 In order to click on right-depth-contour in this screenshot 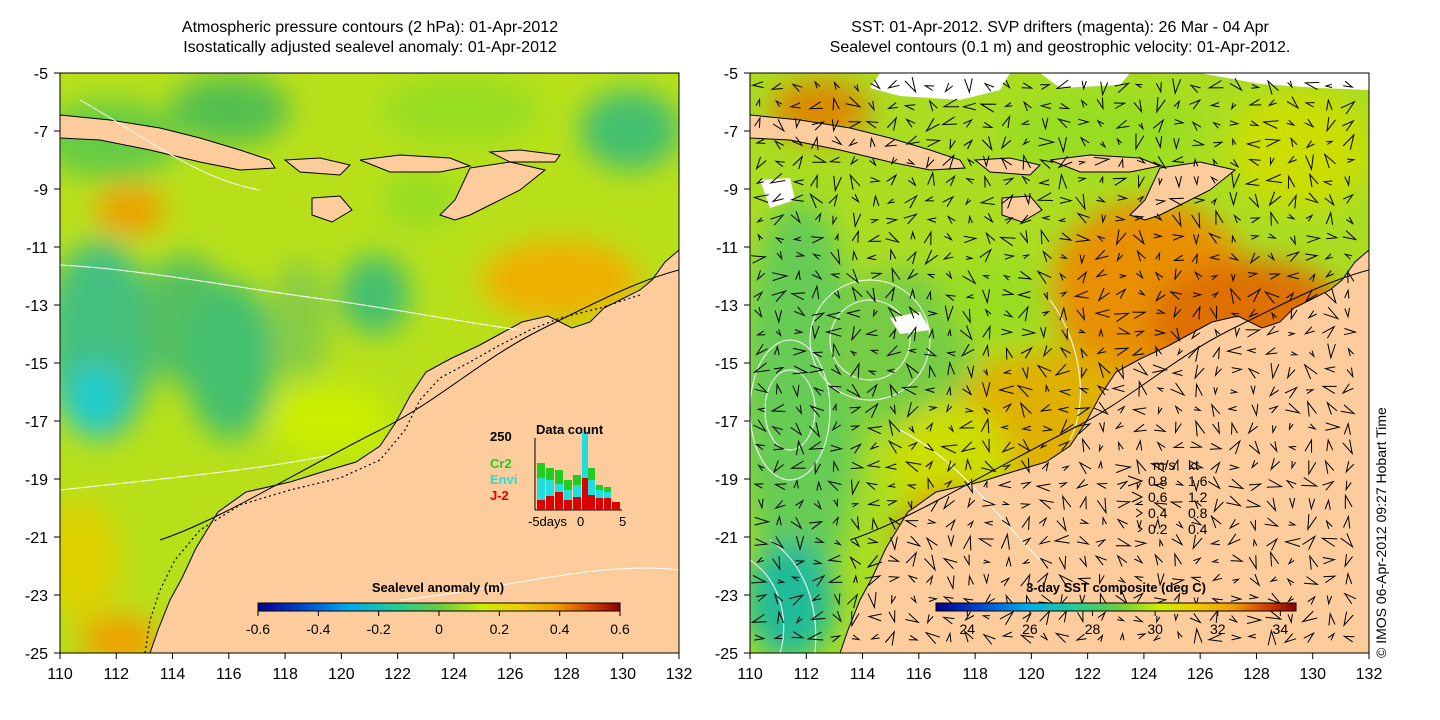, I will do `click(1109, 405)`.